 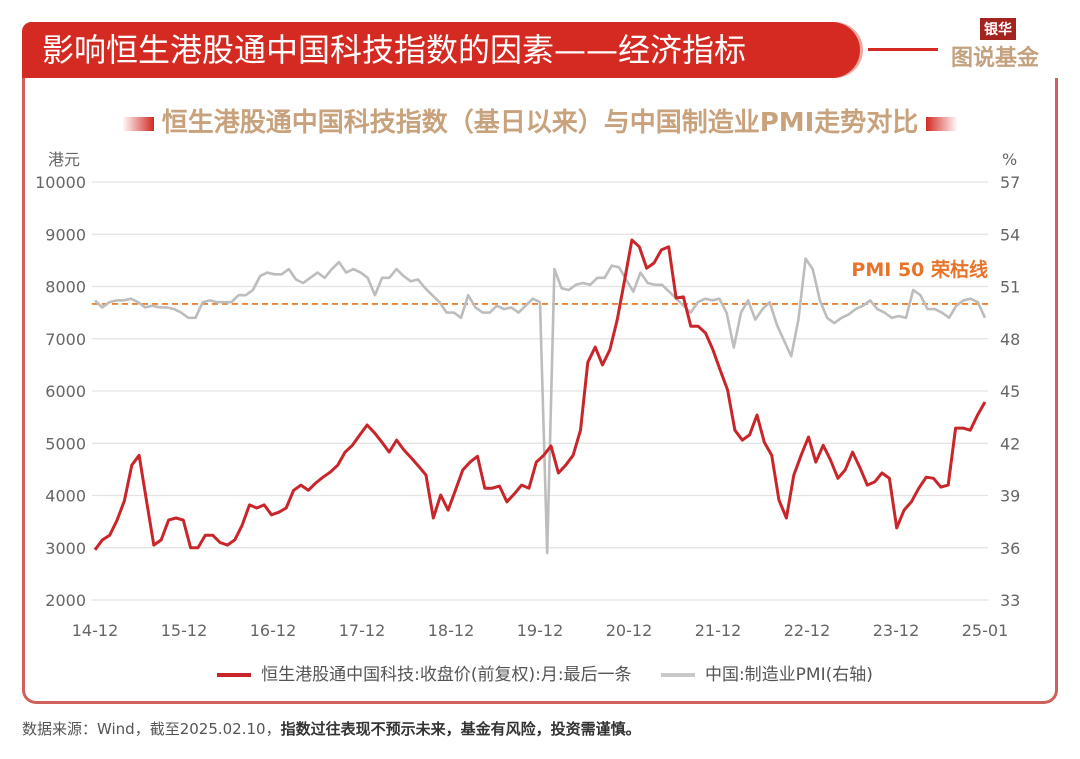 I want to click on pmi-50-annotation: PMI 50 荣枯线, so click(x=919, y=269).